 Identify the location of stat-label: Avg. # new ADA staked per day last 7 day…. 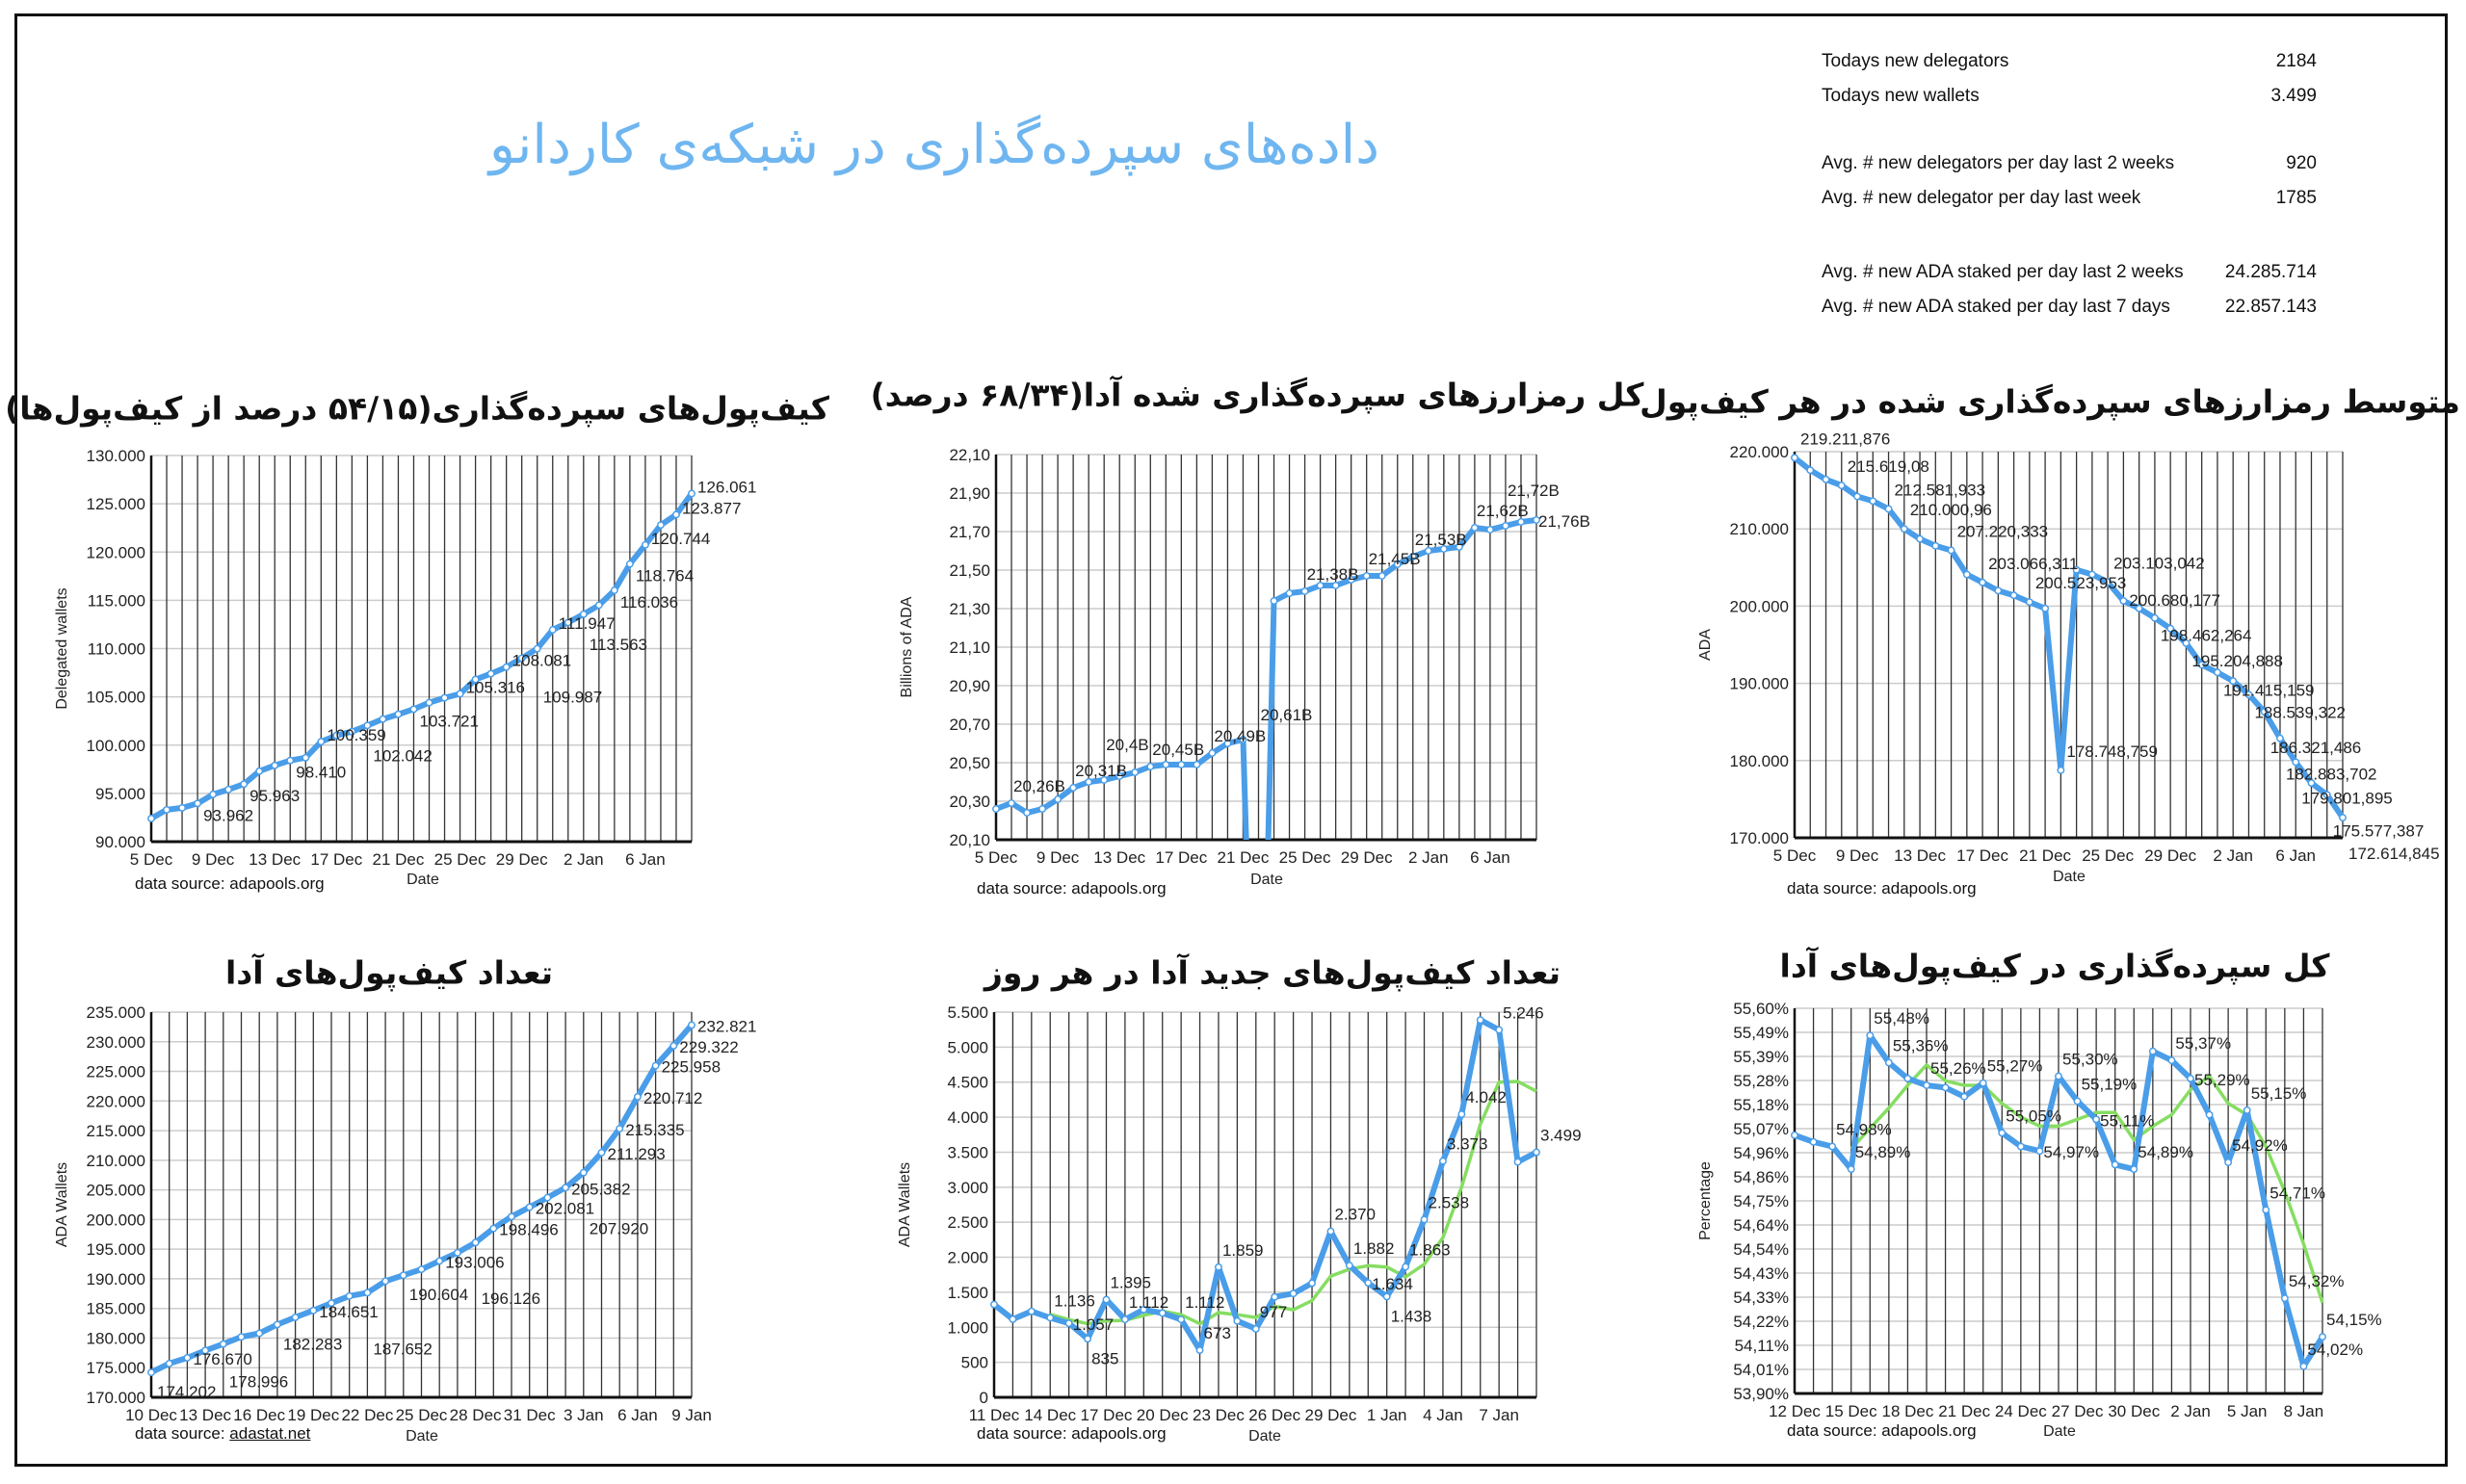
(1996, 307).